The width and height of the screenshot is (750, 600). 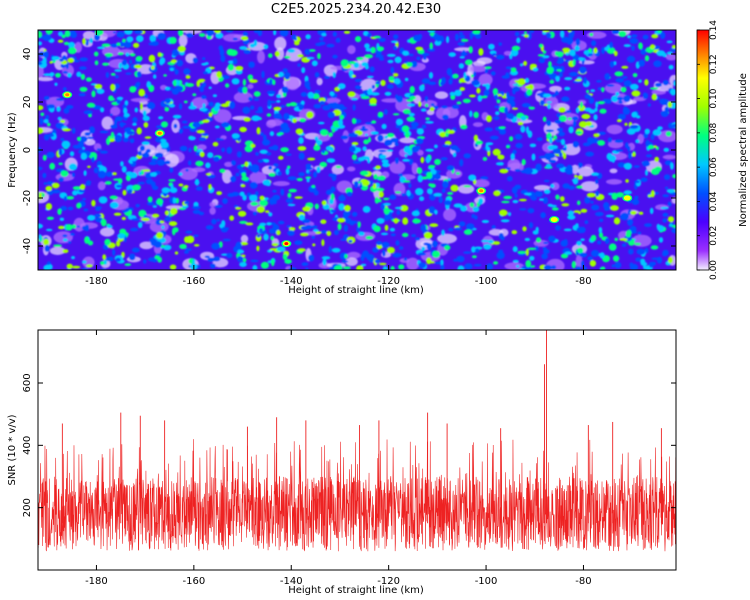 What do you see at coordinates (388, 281) in the screenshot?
I see `x-tick-label: -120` at bounding box center [388, 281].